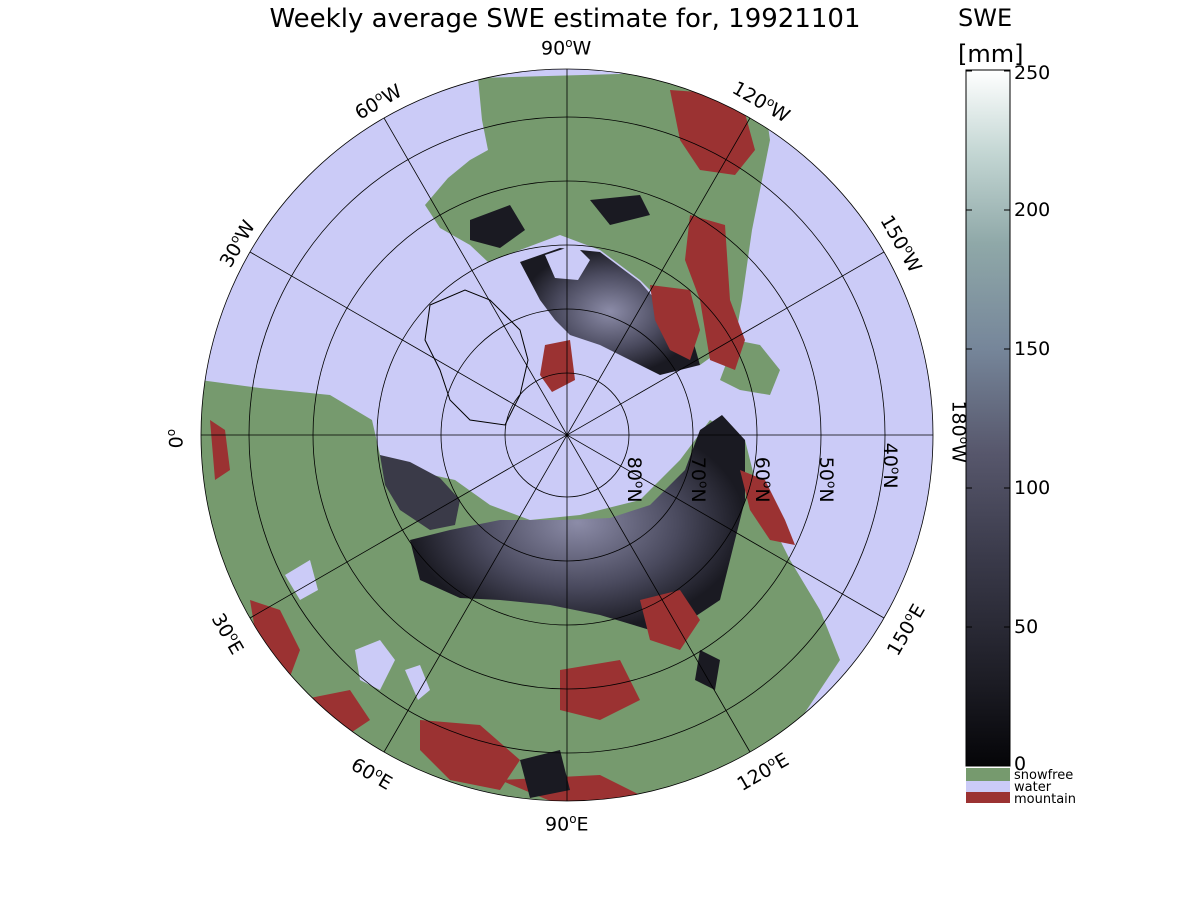 This screenshot has height=900, width=1200. What do you see at coordinates (610, 311) in the screenshot?
I see `canada-snow` at bounding box center [610, 311].